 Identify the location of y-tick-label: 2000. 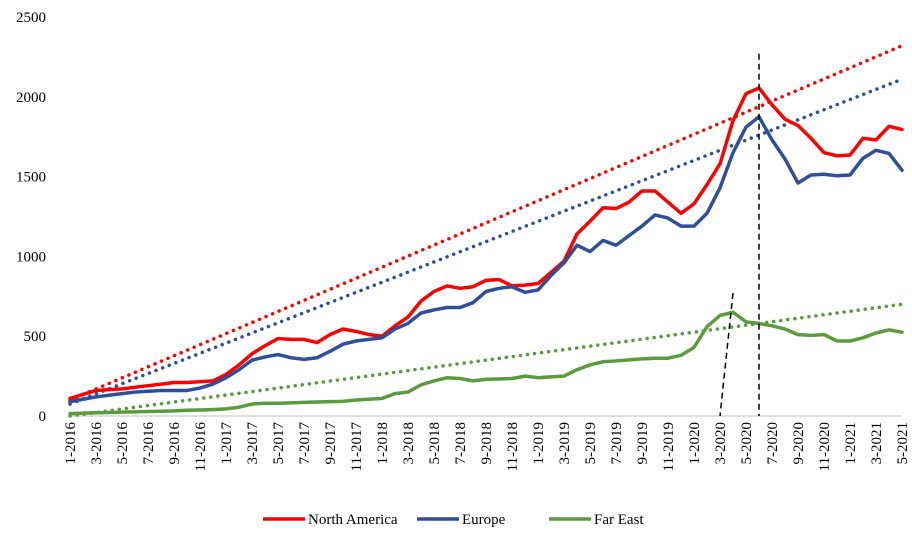
(31, 98).